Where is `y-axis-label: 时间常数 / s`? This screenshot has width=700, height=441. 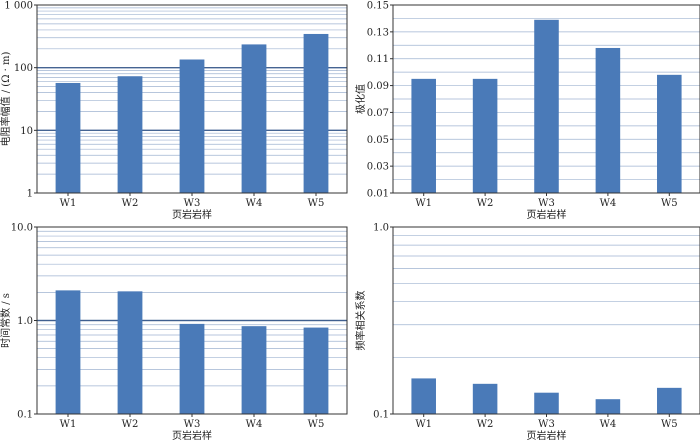 y-axis-label: 时间常数 / s is located at coordinates (6, 320).